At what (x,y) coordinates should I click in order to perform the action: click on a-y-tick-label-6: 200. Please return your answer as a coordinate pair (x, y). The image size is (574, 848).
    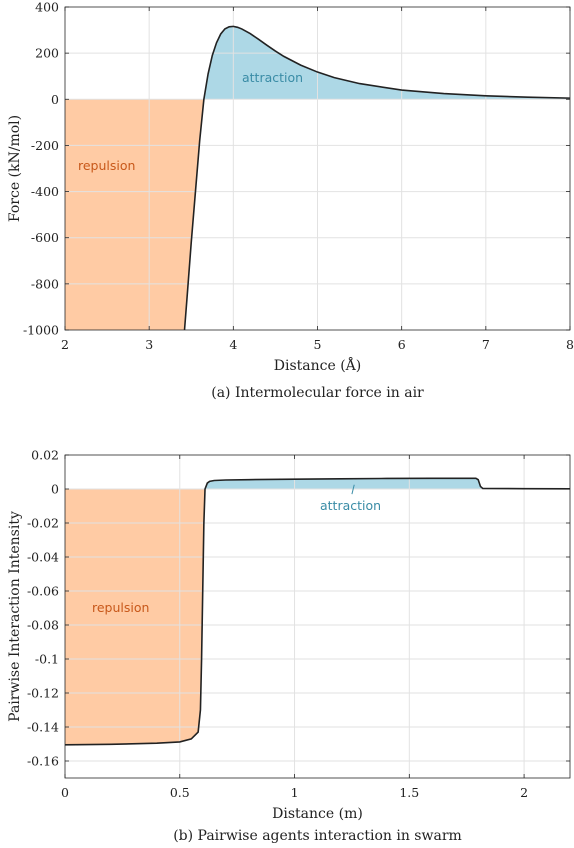
    Looking at the image, I should click on (47, 53).